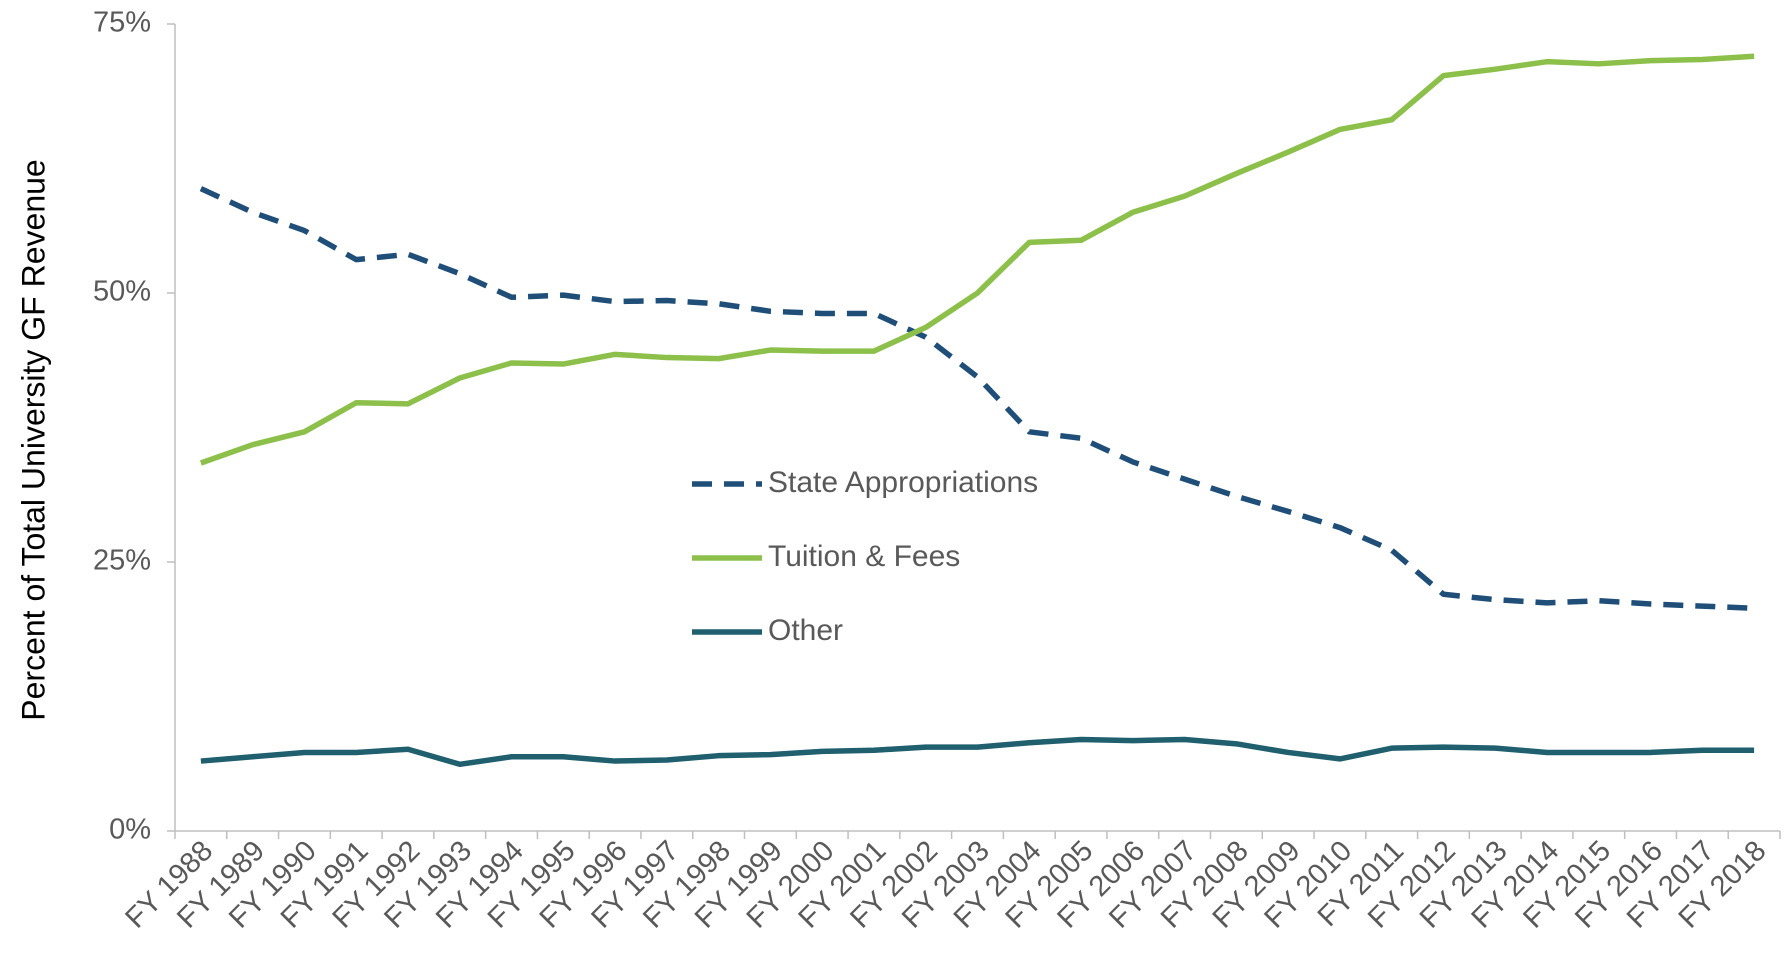 The height and width of the screenshot is (956, 1789). What do you see at coordinates (864, 556) in the screenshot?
I see `legend-label: Tuition & Fees` at bounding box center [864, 556].